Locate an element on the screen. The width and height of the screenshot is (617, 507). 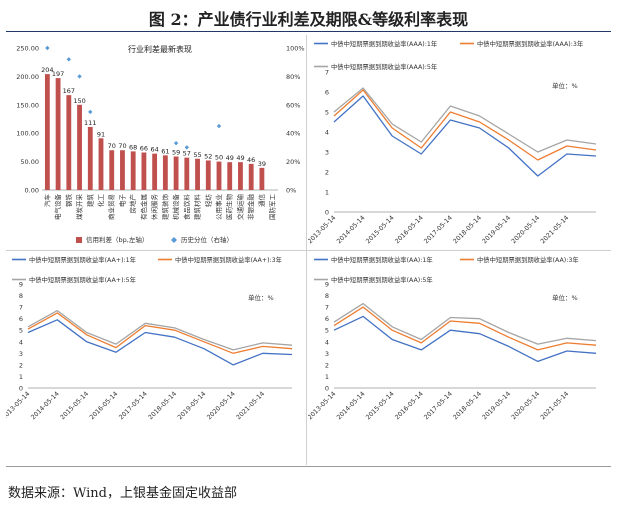
legend-label: 中债中短期票据到期收益率(AAA):3年 is located at coordinates (530, 43).